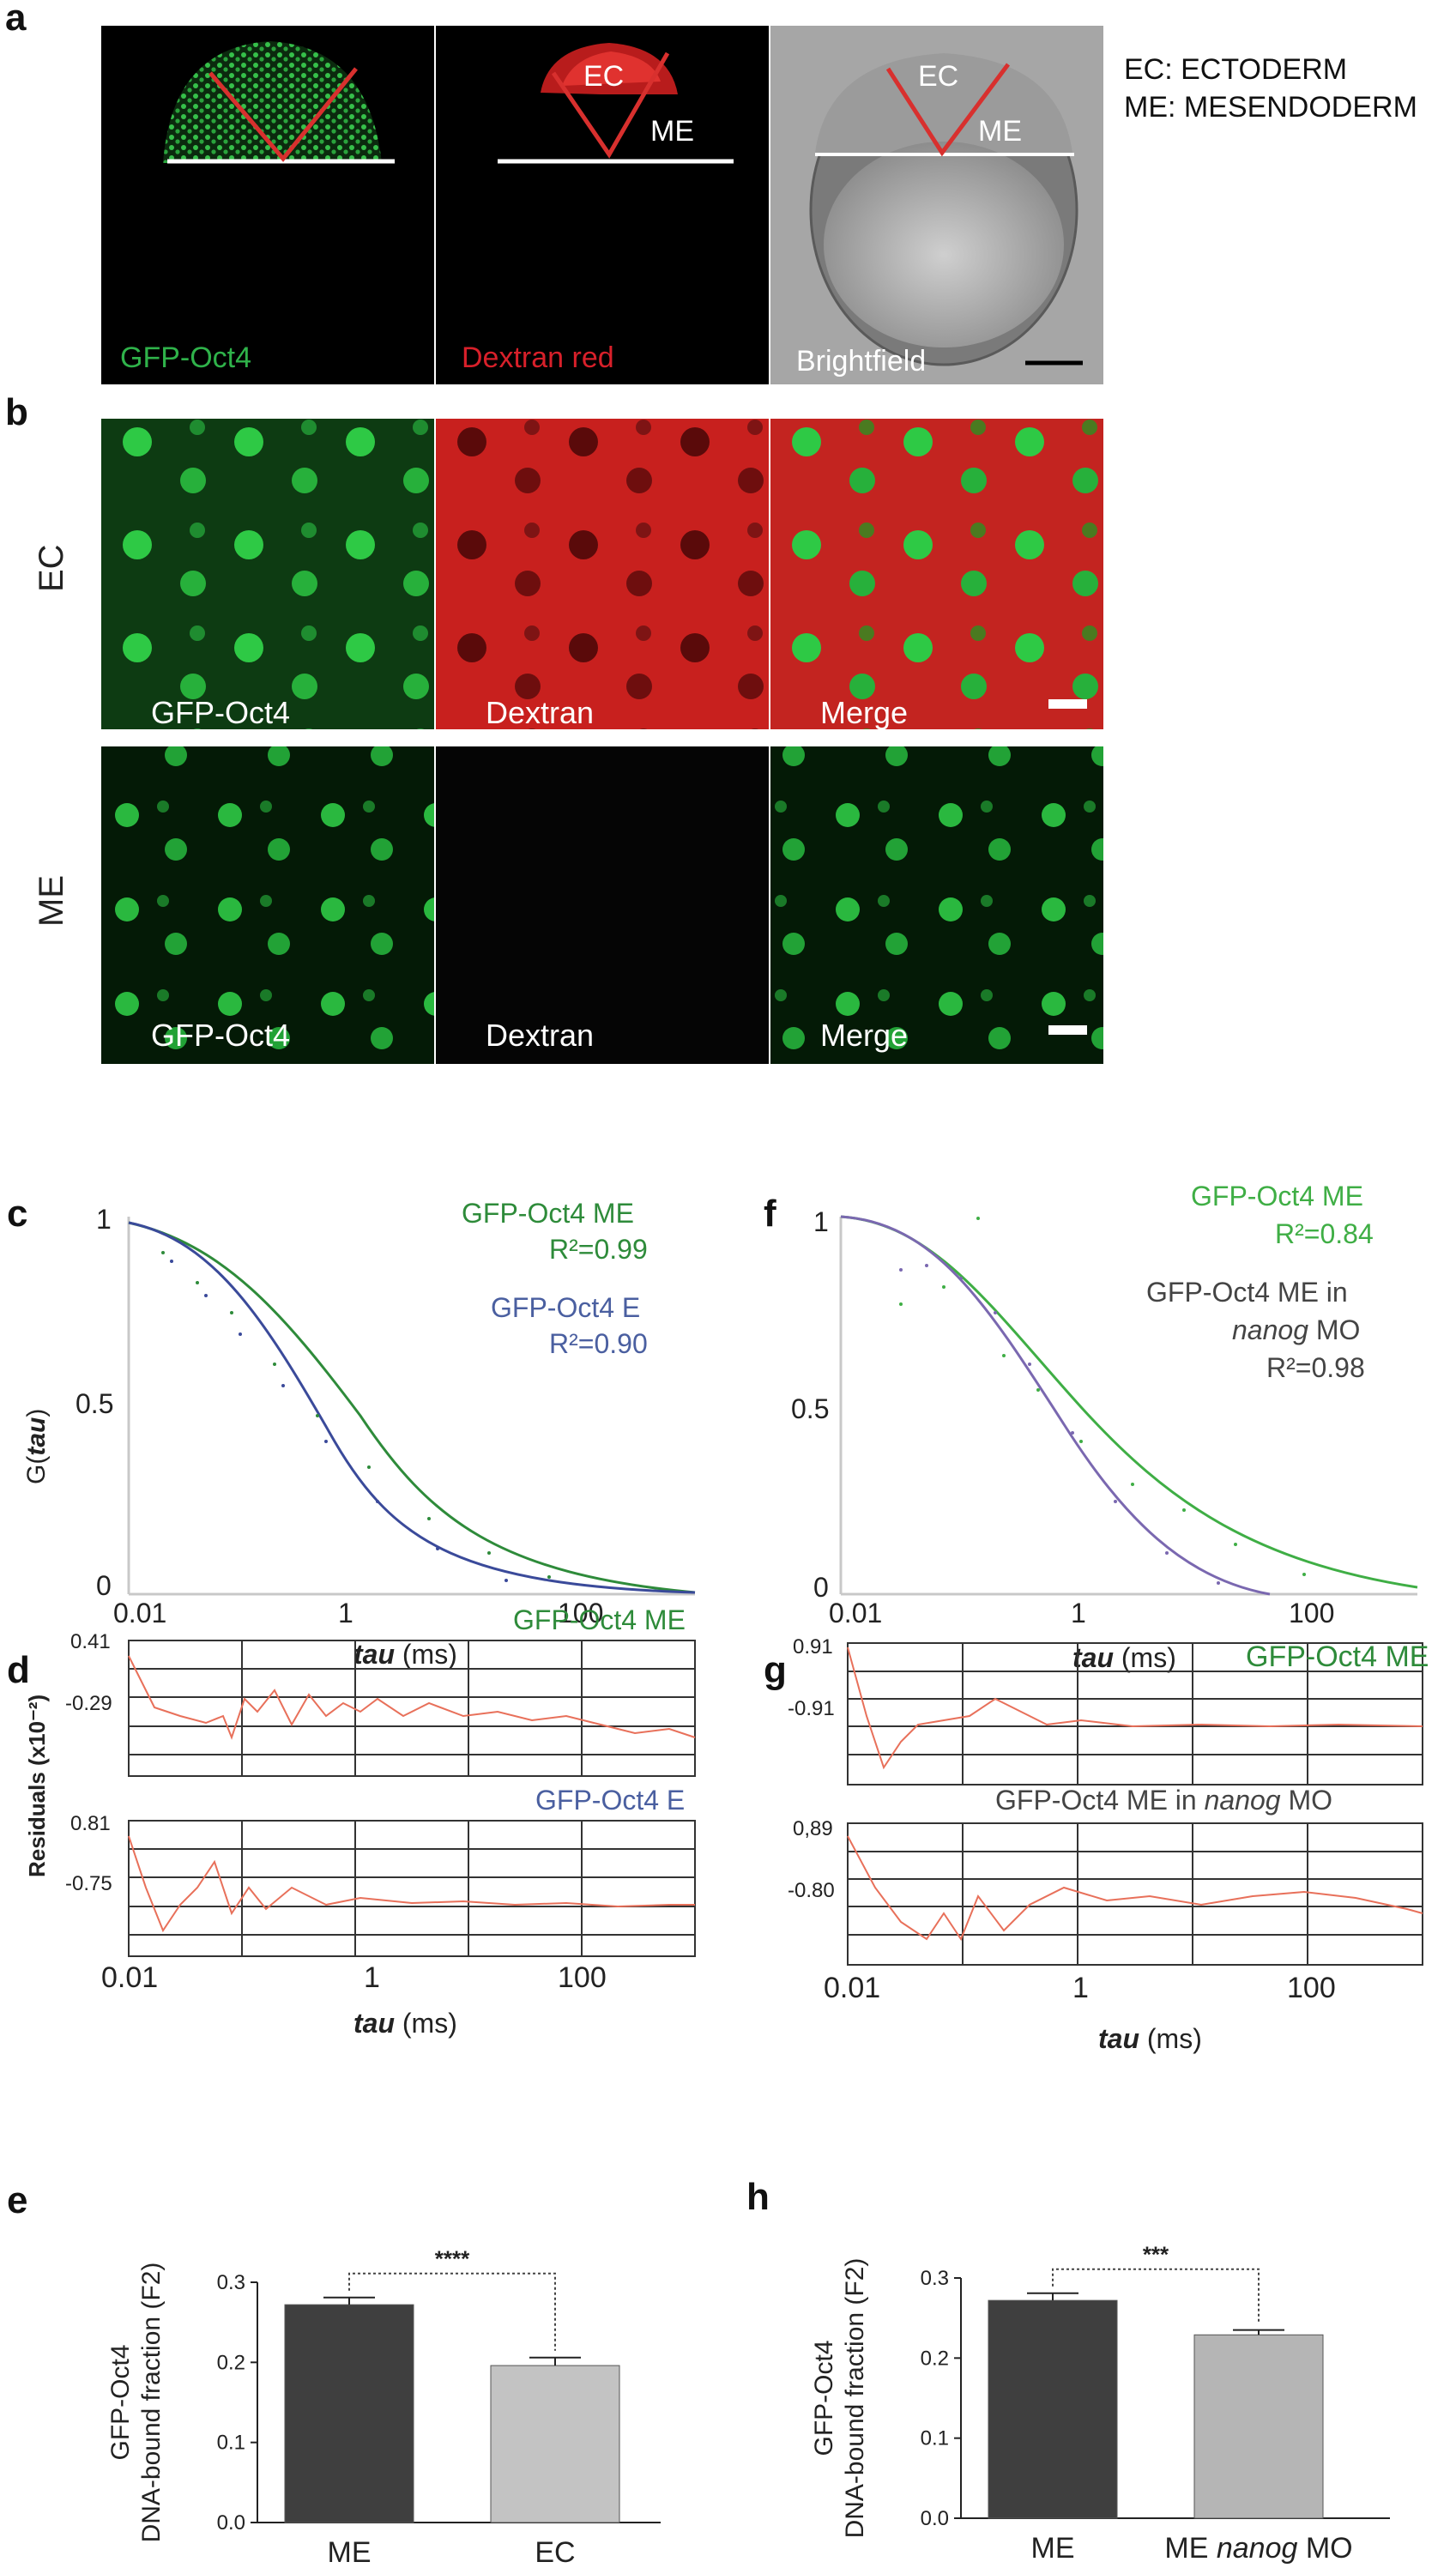  I want to click on panel-letter-b: b, so click(16, 412).